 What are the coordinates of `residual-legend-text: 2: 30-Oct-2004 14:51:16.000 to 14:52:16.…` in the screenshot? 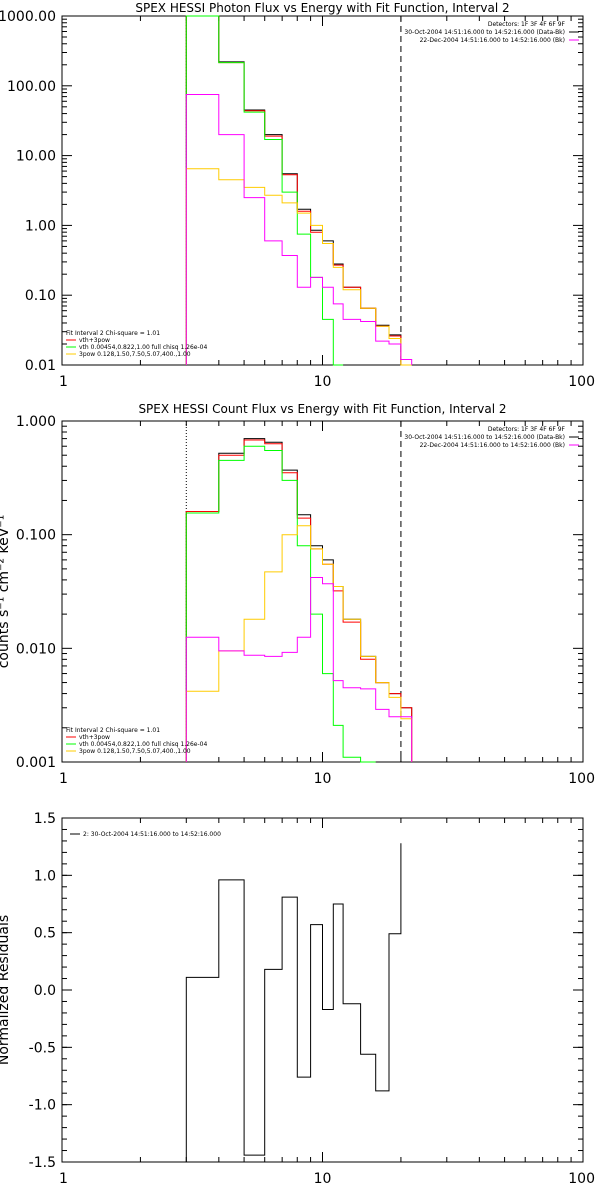 It's located at (152, 834).